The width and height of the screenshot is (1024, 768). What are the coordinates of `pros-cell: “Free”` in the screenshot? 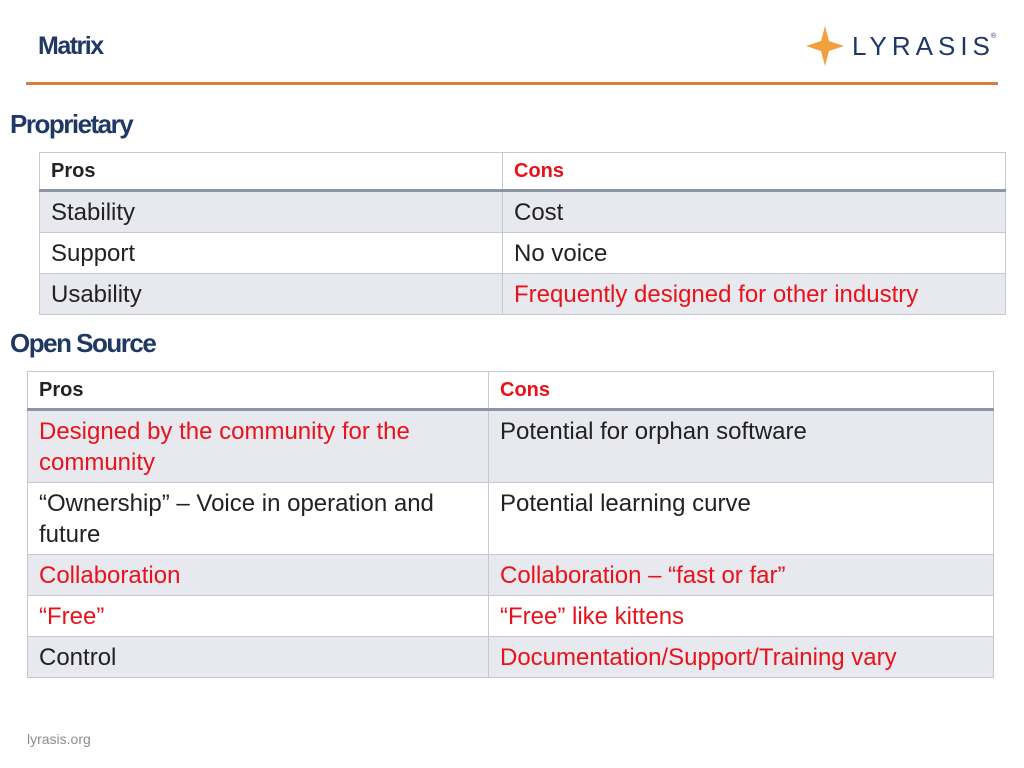 It's located at (258, 616).